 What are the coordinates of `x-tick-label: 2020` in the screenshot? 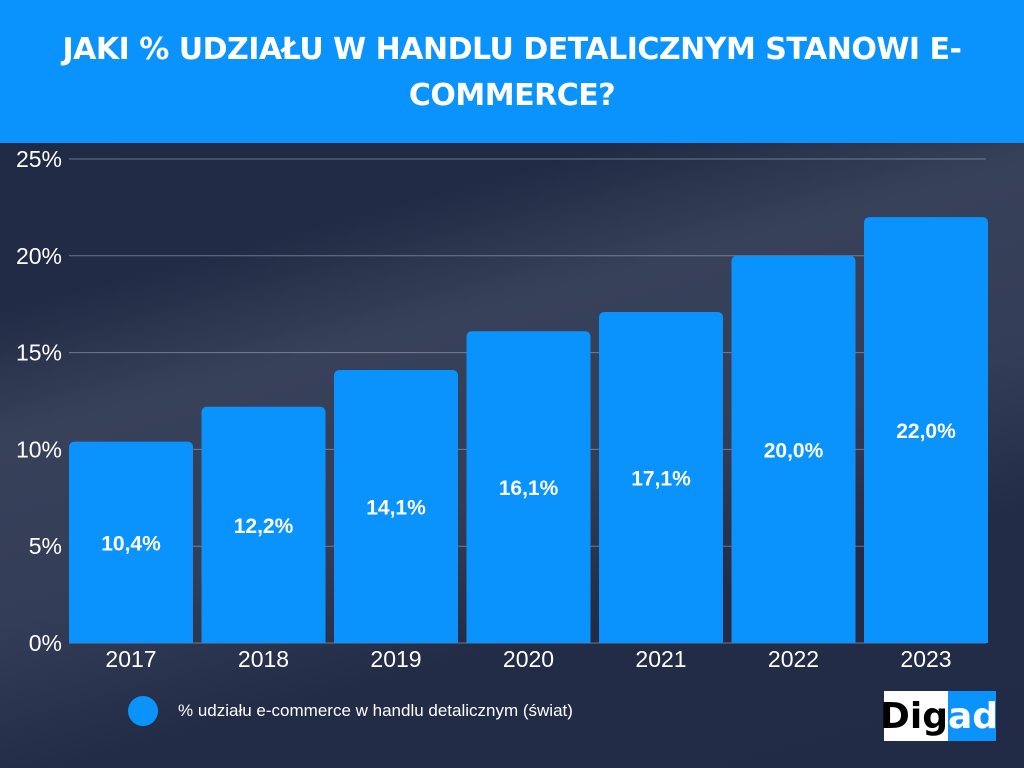 It's located at (528, 659).